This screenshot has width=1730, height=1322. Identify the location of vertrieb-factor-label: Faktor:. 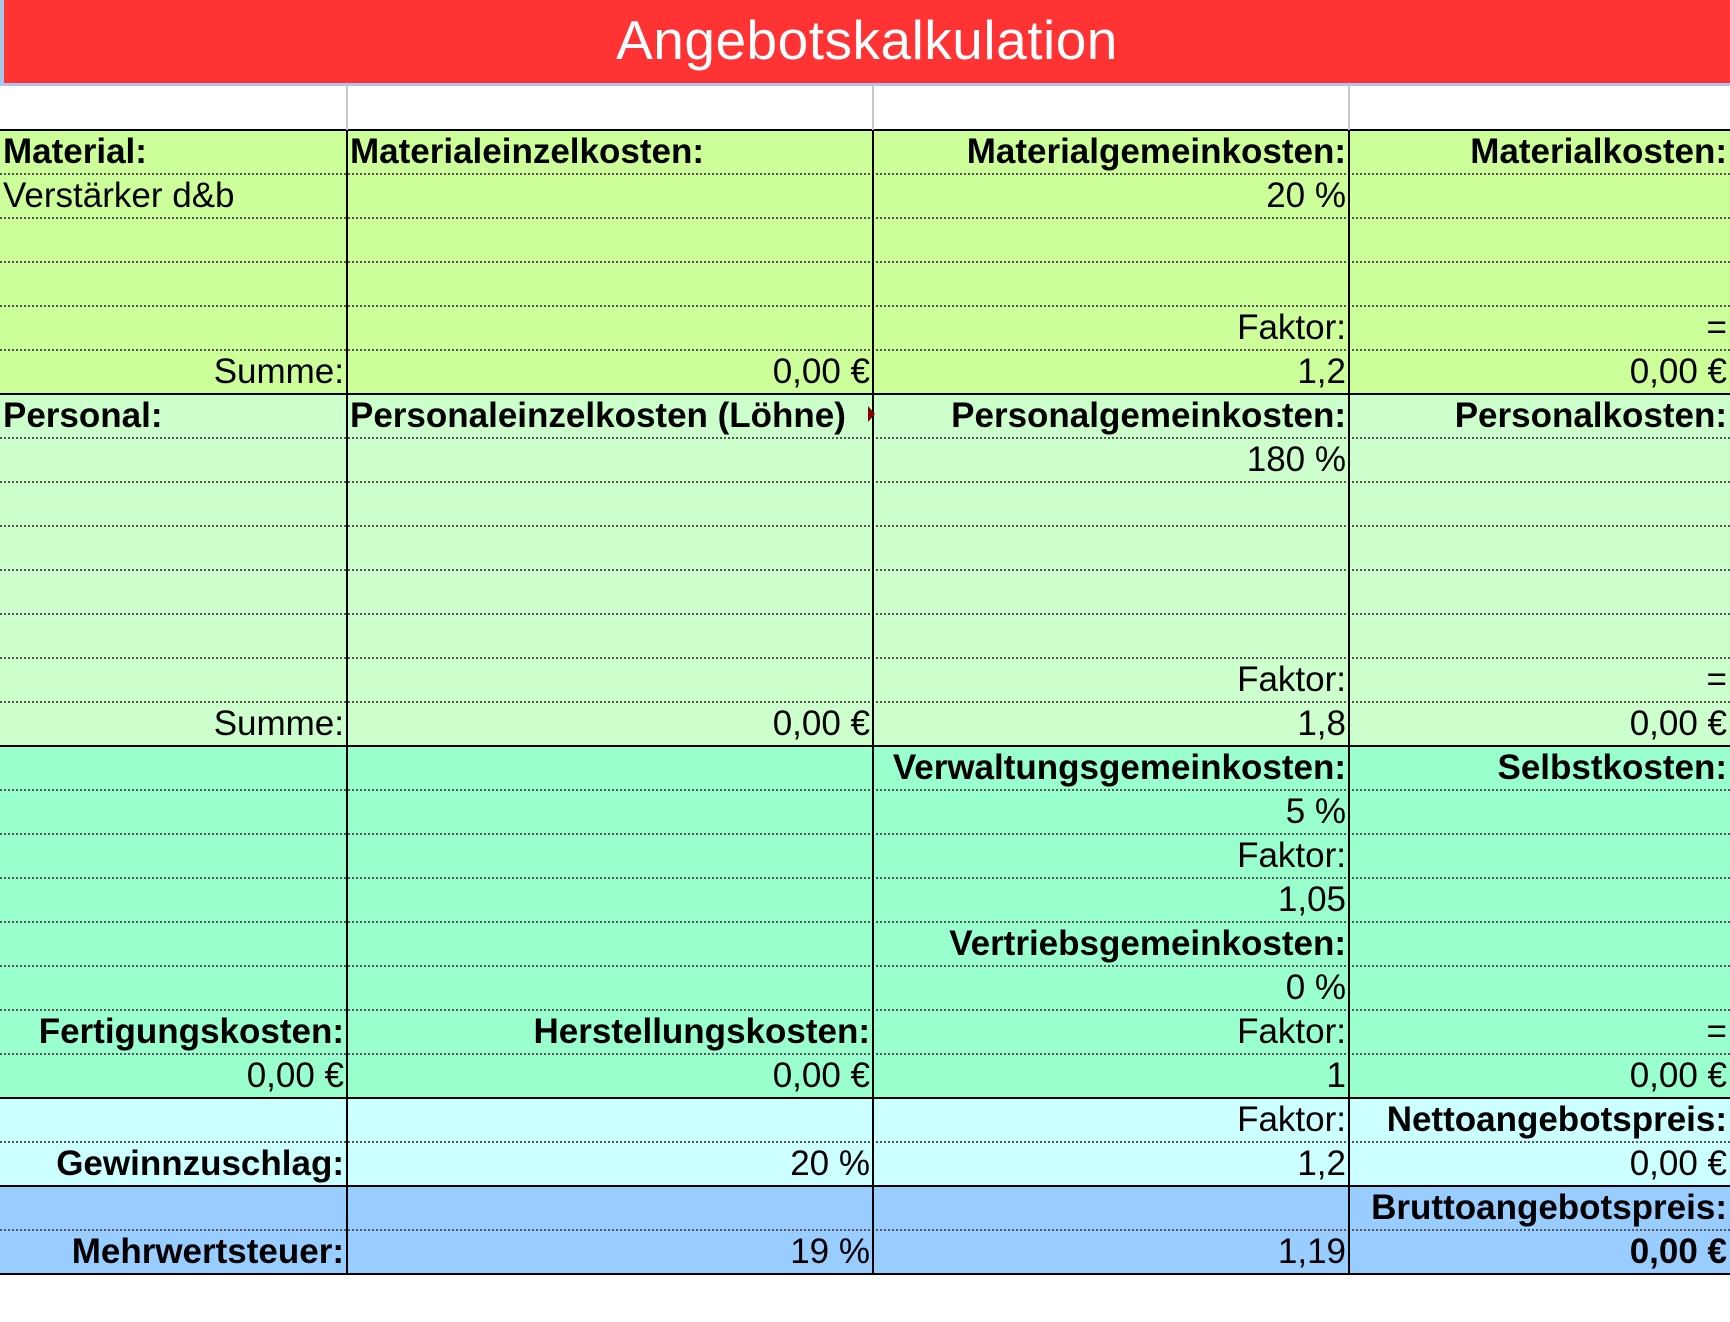
(1291, 1031).